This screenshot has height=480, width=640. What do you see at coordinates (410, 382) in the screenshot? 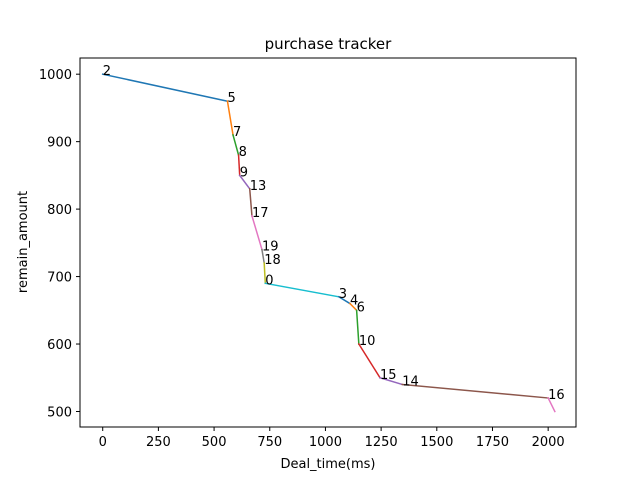
I see `point-label: 14` at bounding box center [410, 382].